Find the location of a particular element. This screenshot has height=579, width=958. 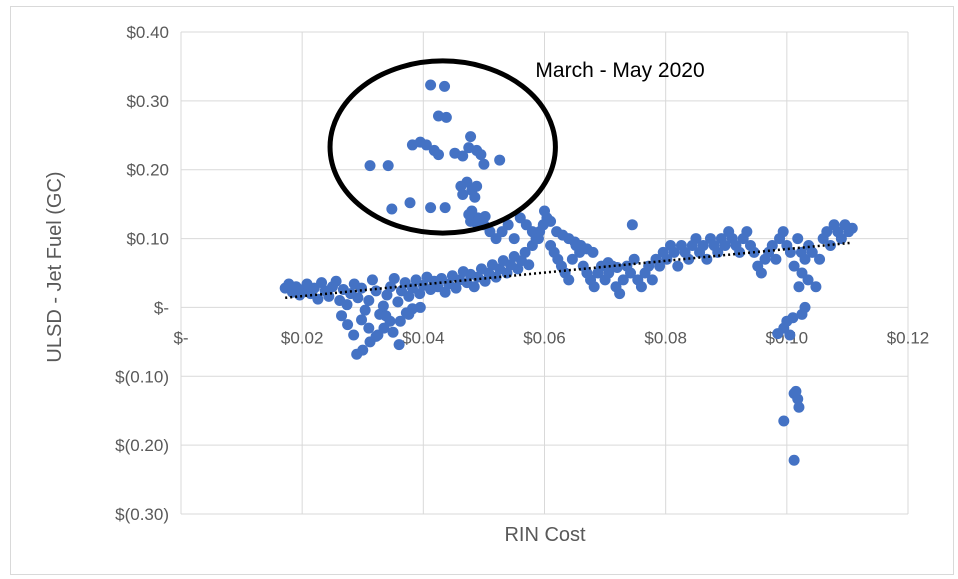

y-tick-label: $0.10 is located at coordinates (147, 239).